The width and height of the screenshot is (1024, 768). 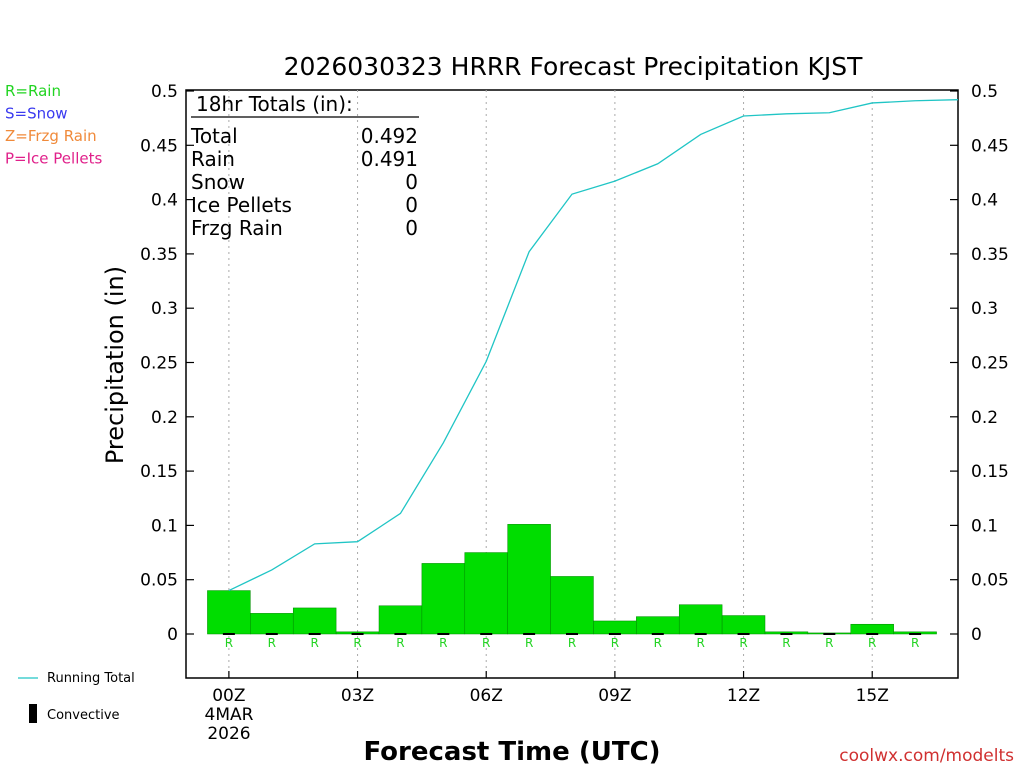 What do you see at coordinates (990, 364) in the screenshot?
I see `y-tick-label-right-0.25: 0.25` at bounding box center [990, 364].